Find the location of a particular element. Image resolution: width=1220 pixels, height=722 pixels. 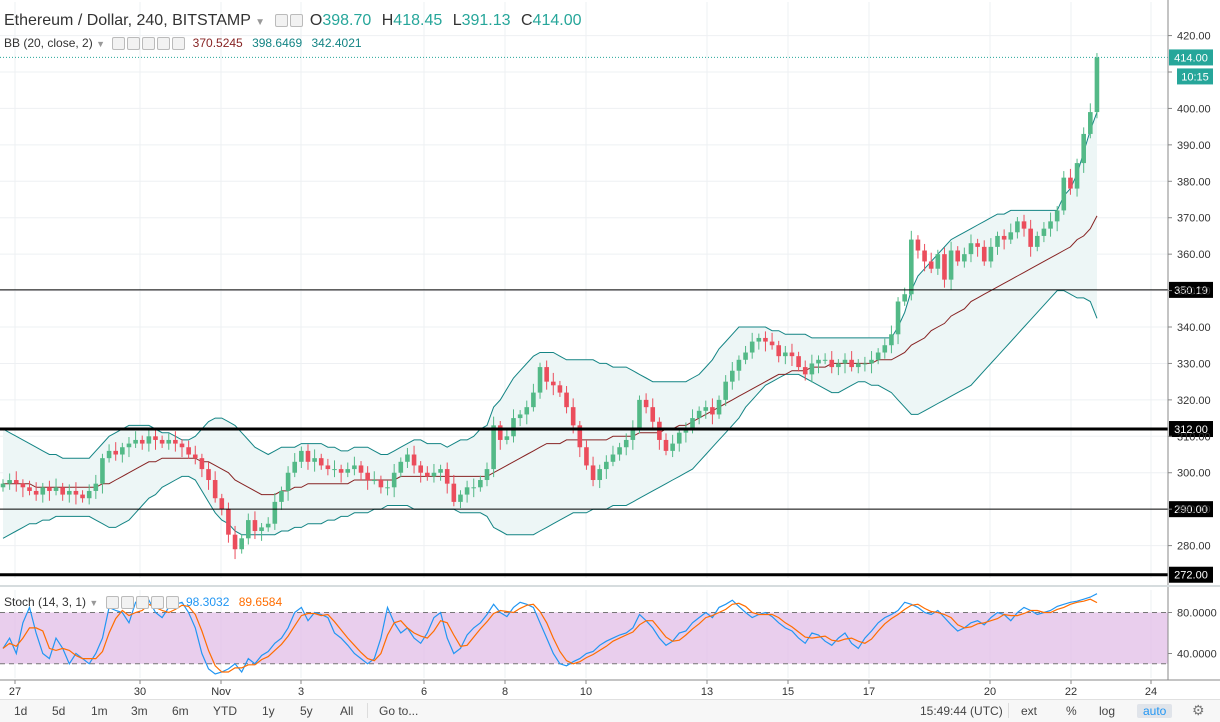

range-1m: 1m is located at coordinates (99, 711).